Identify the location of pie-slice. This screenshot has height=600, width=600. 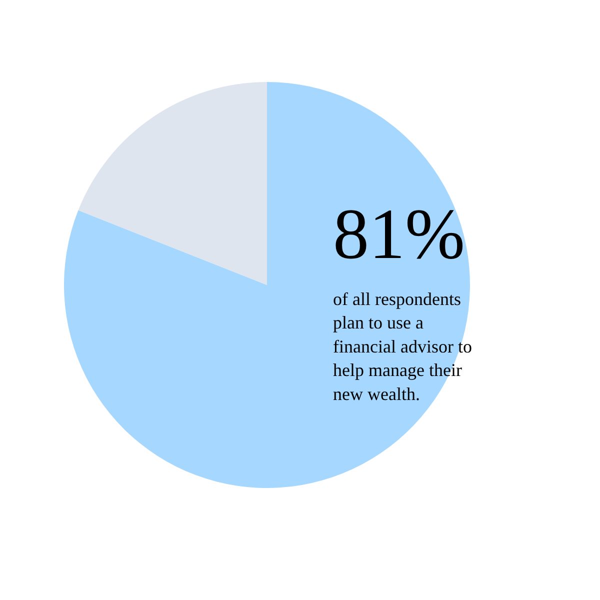
(172, 183).